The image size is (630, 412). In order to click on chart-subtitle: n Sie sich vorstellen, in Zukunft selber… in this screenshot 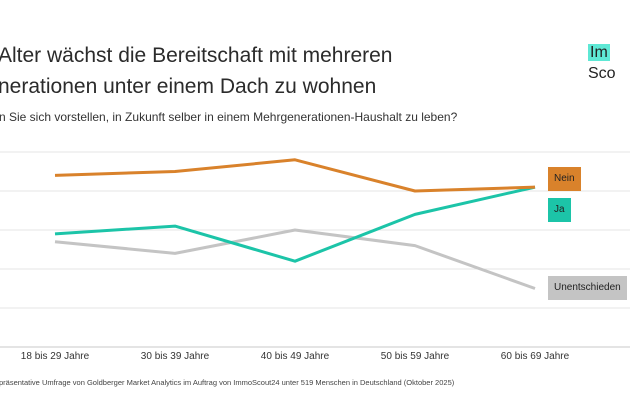, I will do `click(229, 117)`.